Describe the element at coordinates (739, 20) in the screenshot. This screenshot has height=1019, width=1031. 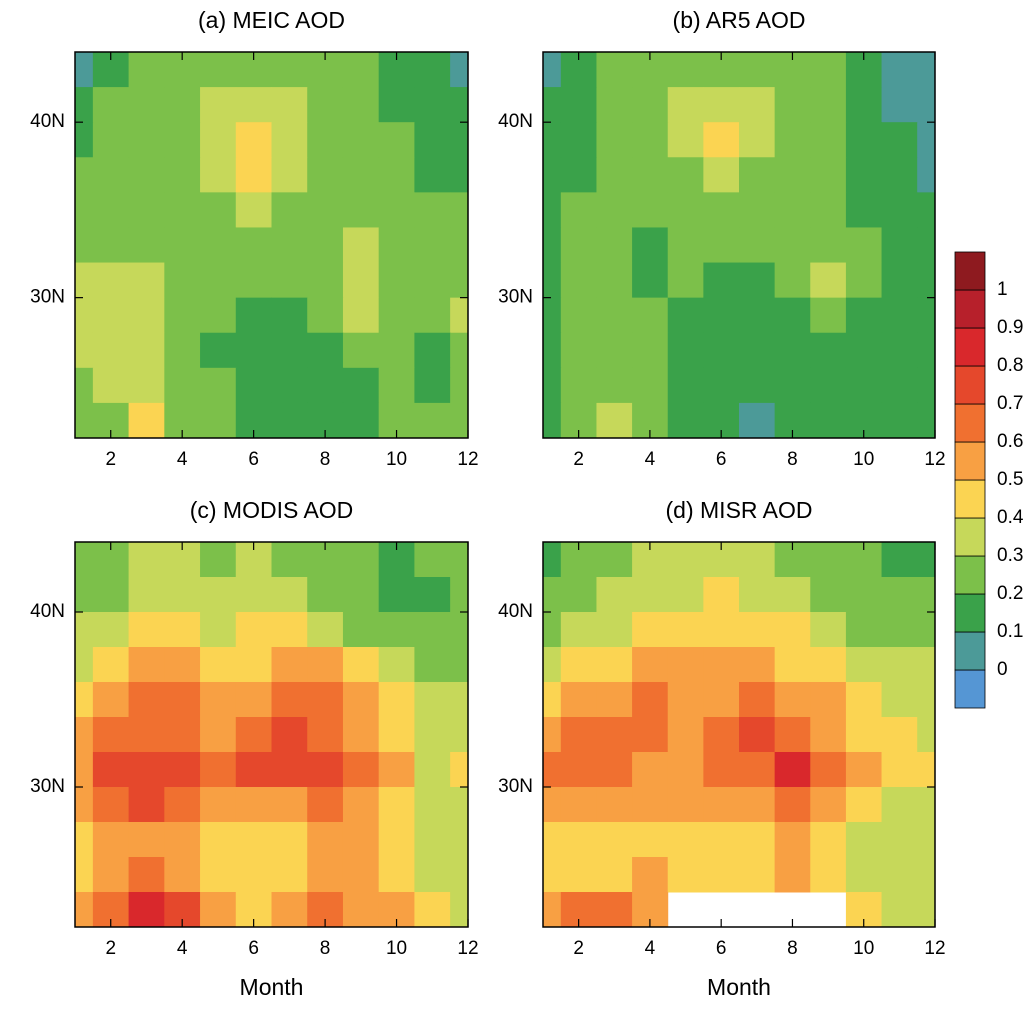
I see `panel-title: (b) AR5 AOD` at that location.